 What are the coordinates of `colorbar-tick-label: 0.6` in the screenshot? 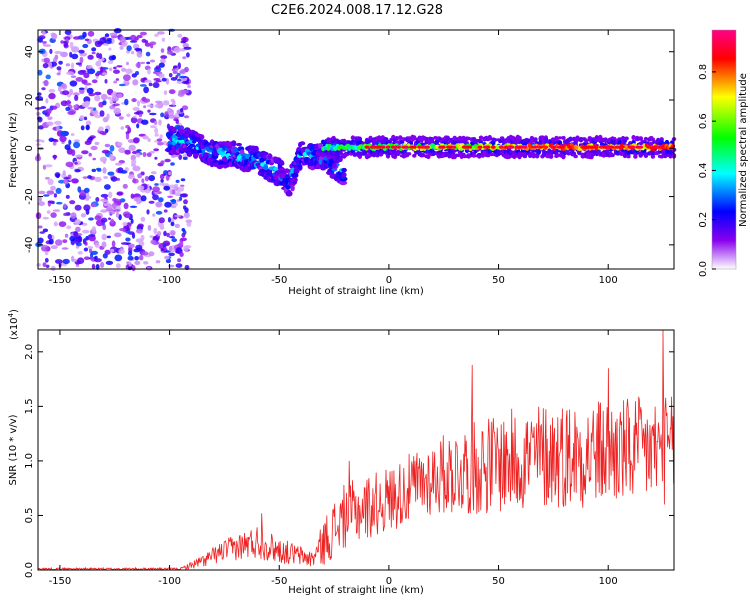 It's located at (703, 121).